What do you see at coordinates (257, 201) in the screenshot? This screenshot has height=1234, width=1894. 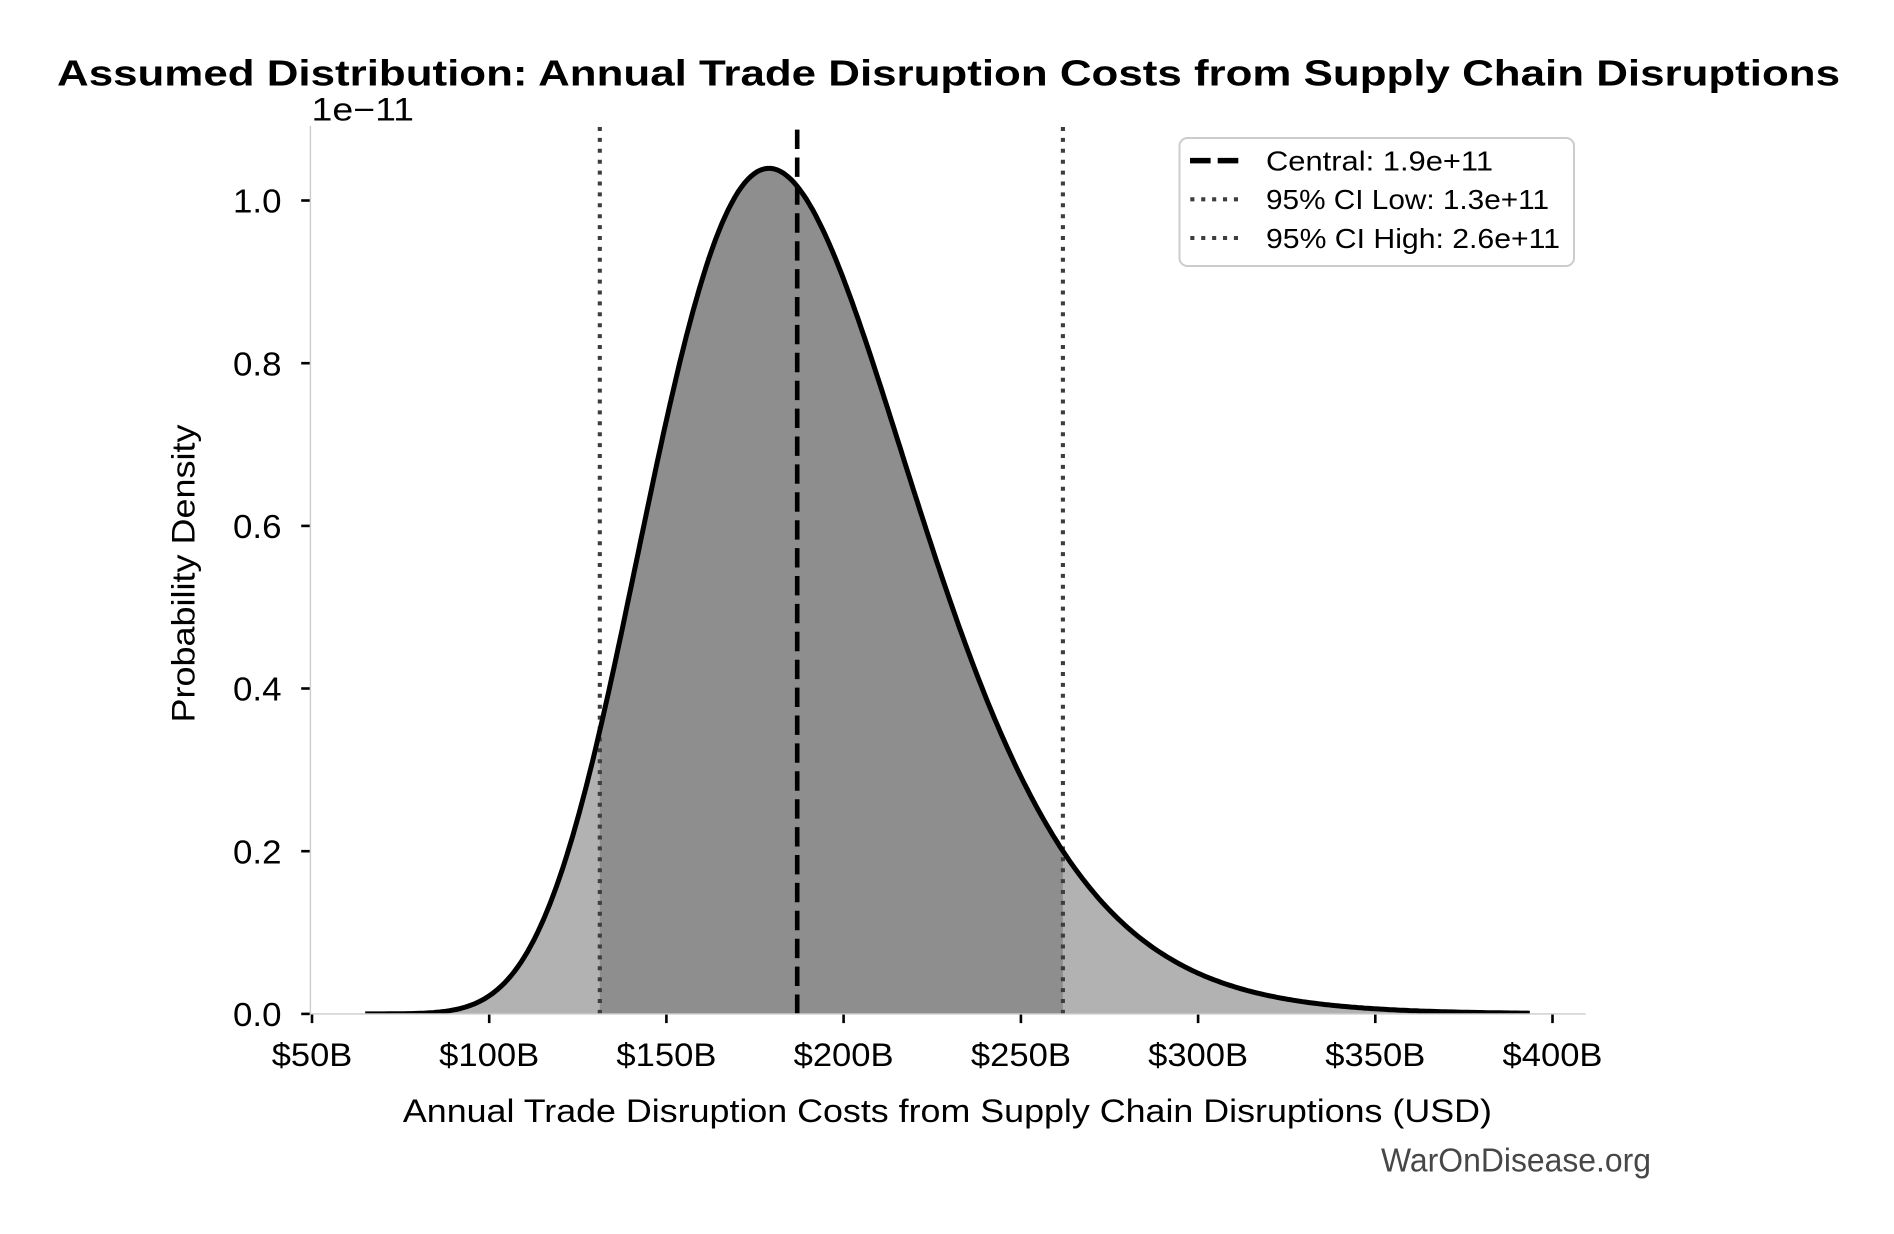 I see `svg-text: 1.0` at bounding box center [257, 201].